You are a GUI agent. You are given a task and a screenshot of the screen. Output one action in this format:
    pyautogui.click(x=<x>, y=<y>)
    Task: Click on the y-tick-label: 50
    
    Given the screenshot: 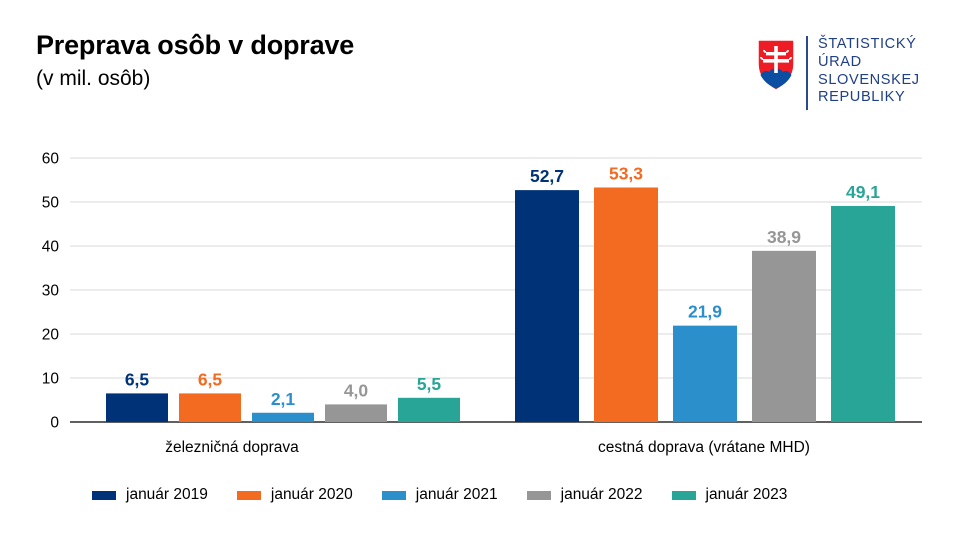 What is the action you would take?
    pyautogui.click(x=51, y=203)
    